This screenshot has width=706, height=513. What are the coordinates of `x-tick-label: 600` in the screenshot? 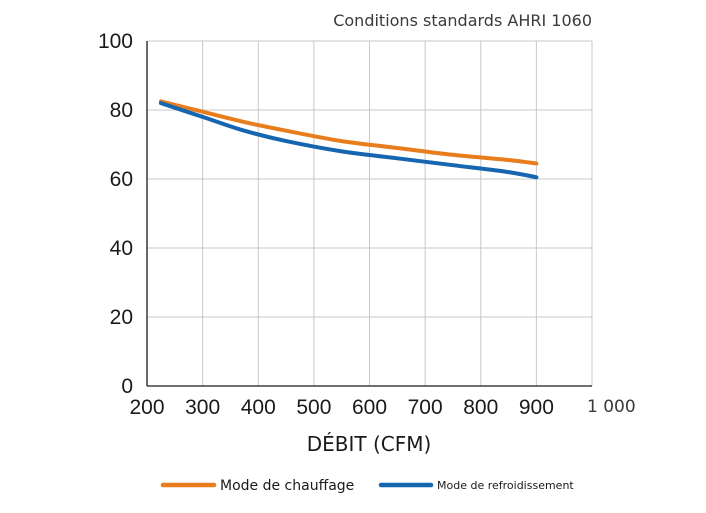 It's located at (369, 407).